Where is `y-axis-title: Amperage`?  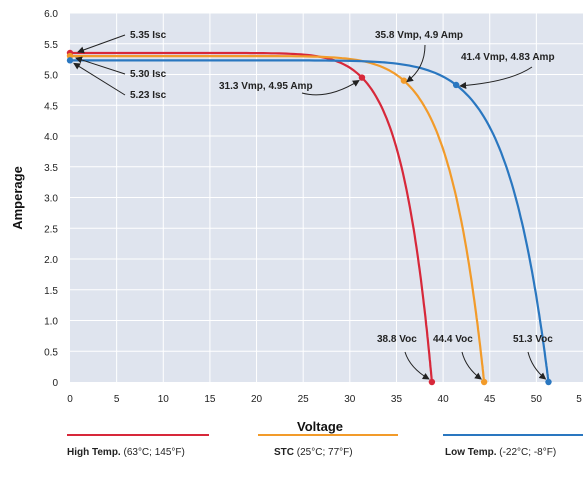 y-axis-title: Amperage is located at coordinates (17, 198).